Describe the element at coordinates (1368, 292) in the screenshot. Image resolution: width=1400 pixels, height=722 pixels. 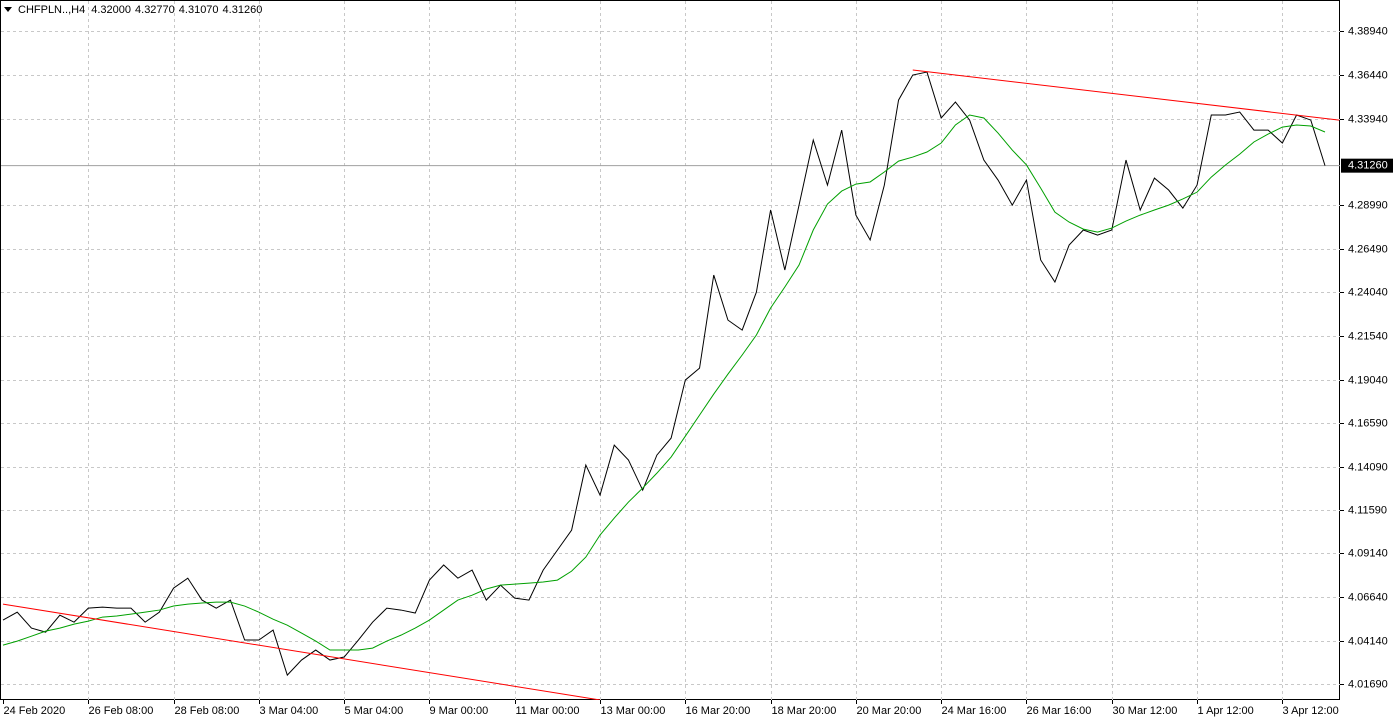
I see `y-tick-label: 4.24040` at that location.